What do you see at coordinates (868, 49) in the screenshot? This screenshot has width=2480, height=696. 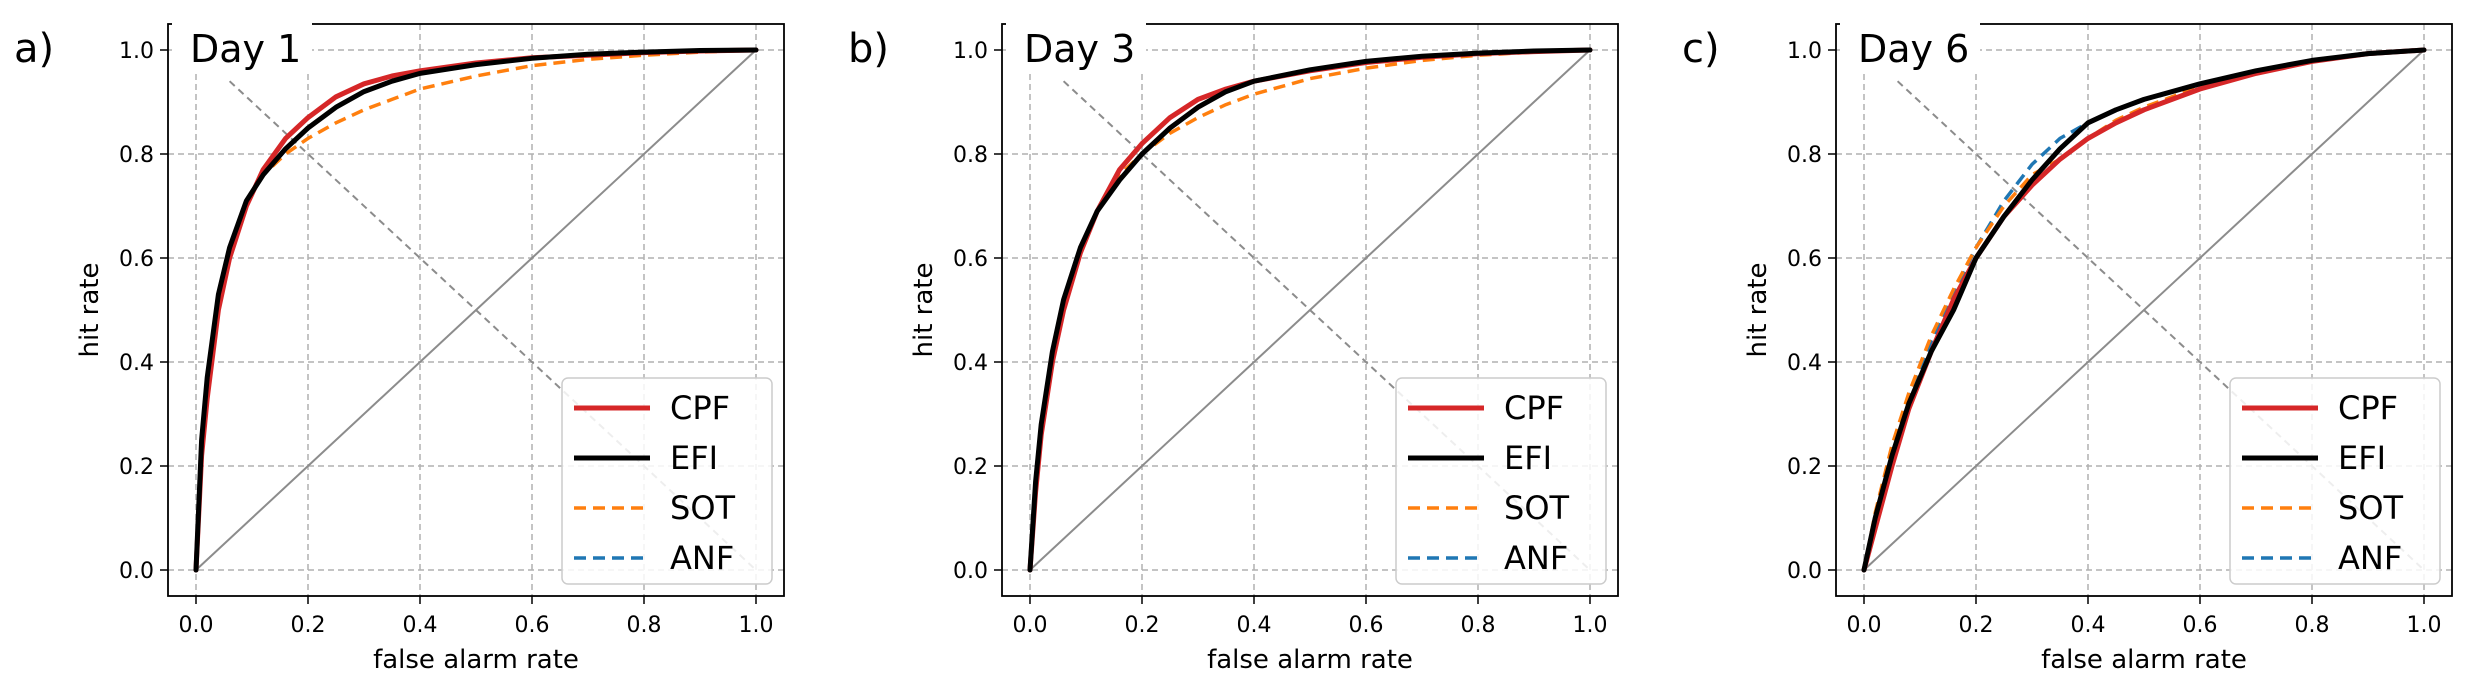 I see `panel-label: b)` at bounding box center [868, 49].